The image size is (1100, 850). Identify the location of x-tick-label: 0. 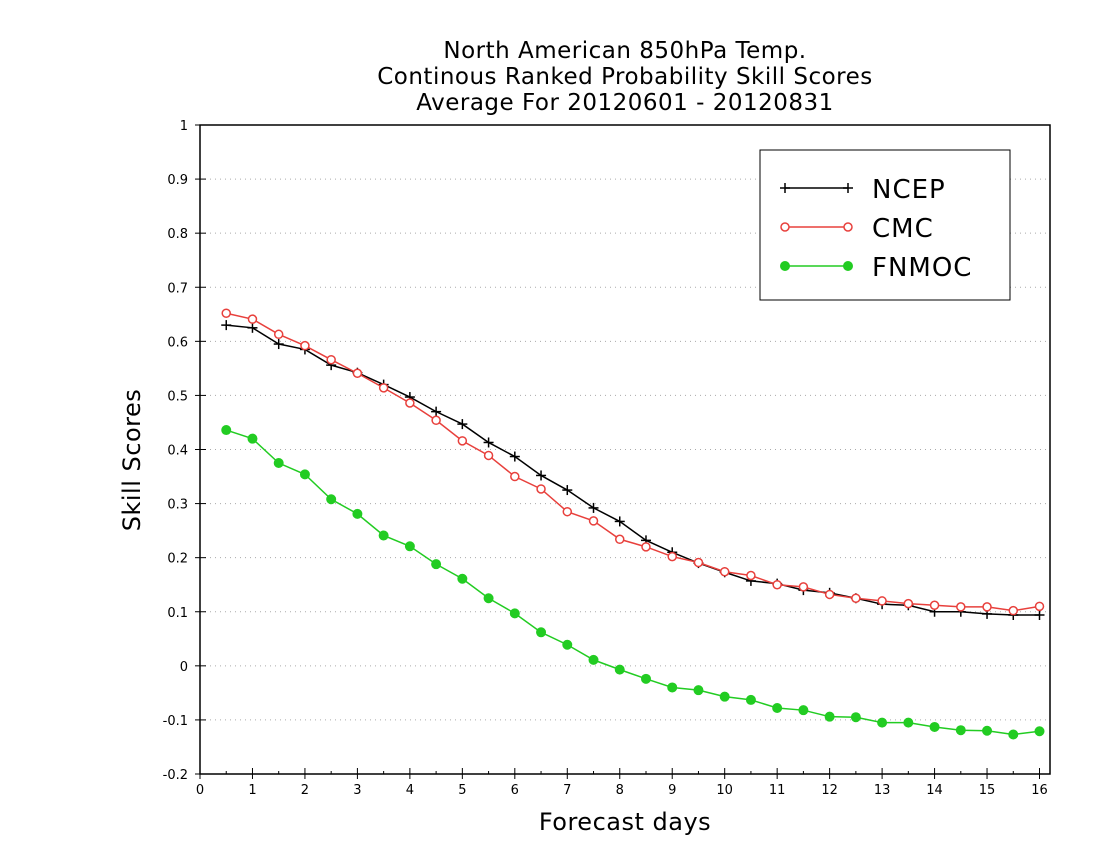
(200, 790).